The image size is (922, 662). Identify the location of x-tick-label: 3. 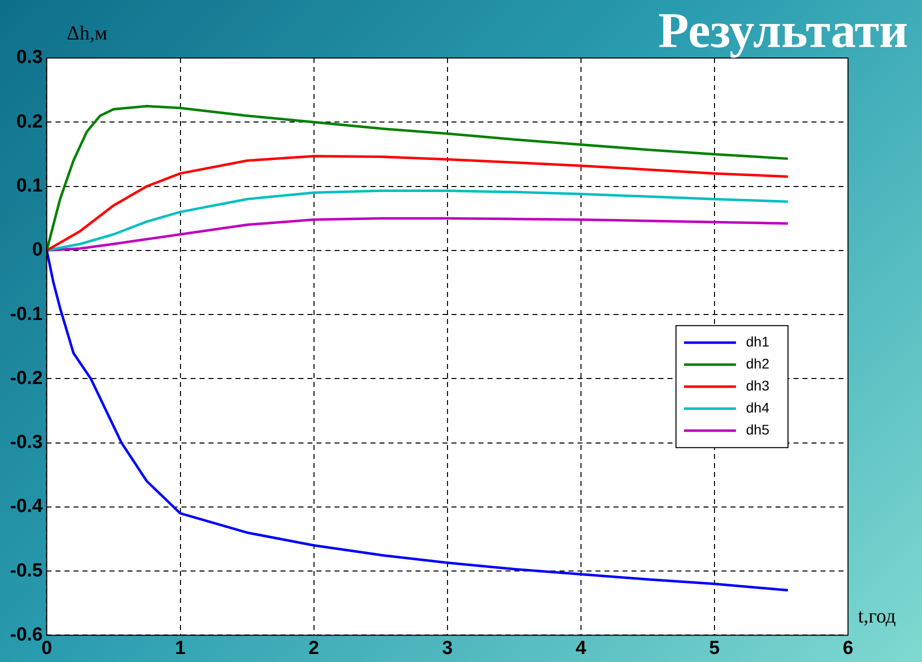
(447, 648).